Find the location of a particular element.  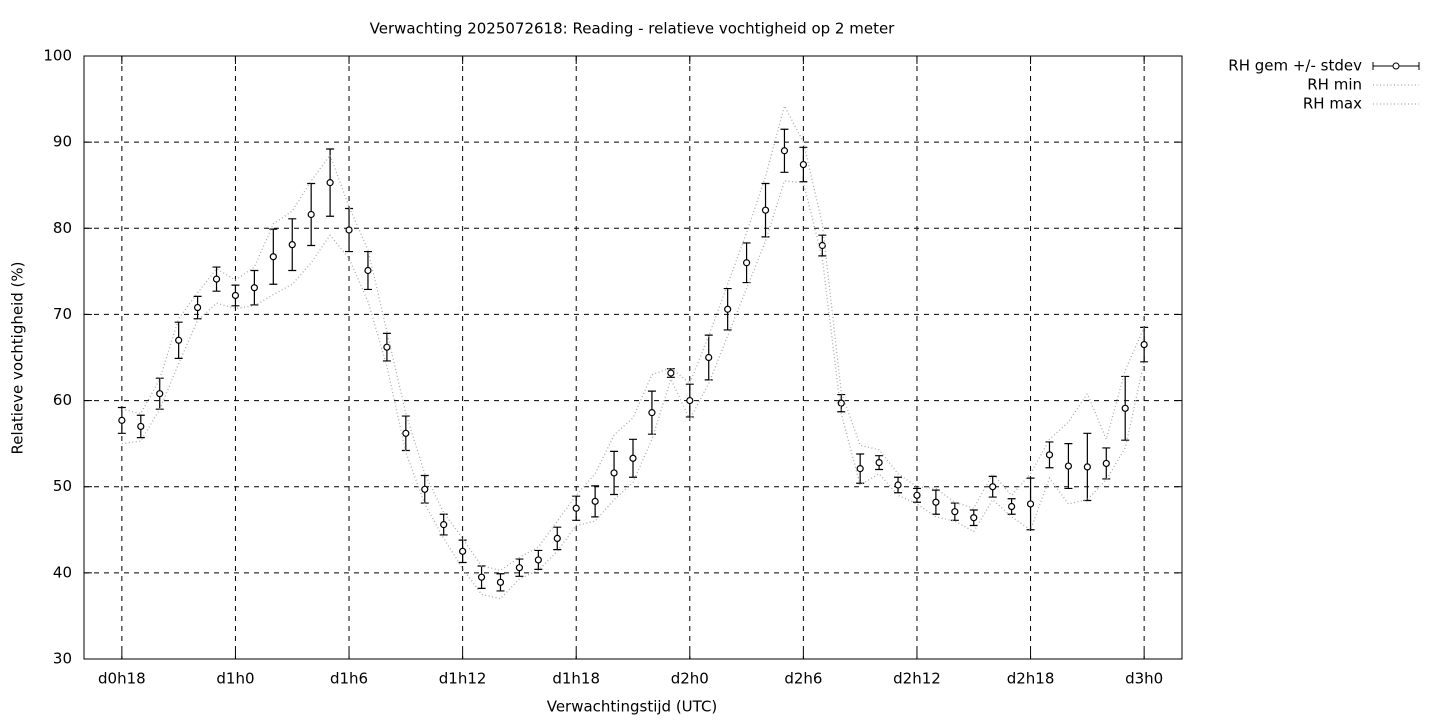

y-tick-label: 60 is located at coordinates (62, 400).